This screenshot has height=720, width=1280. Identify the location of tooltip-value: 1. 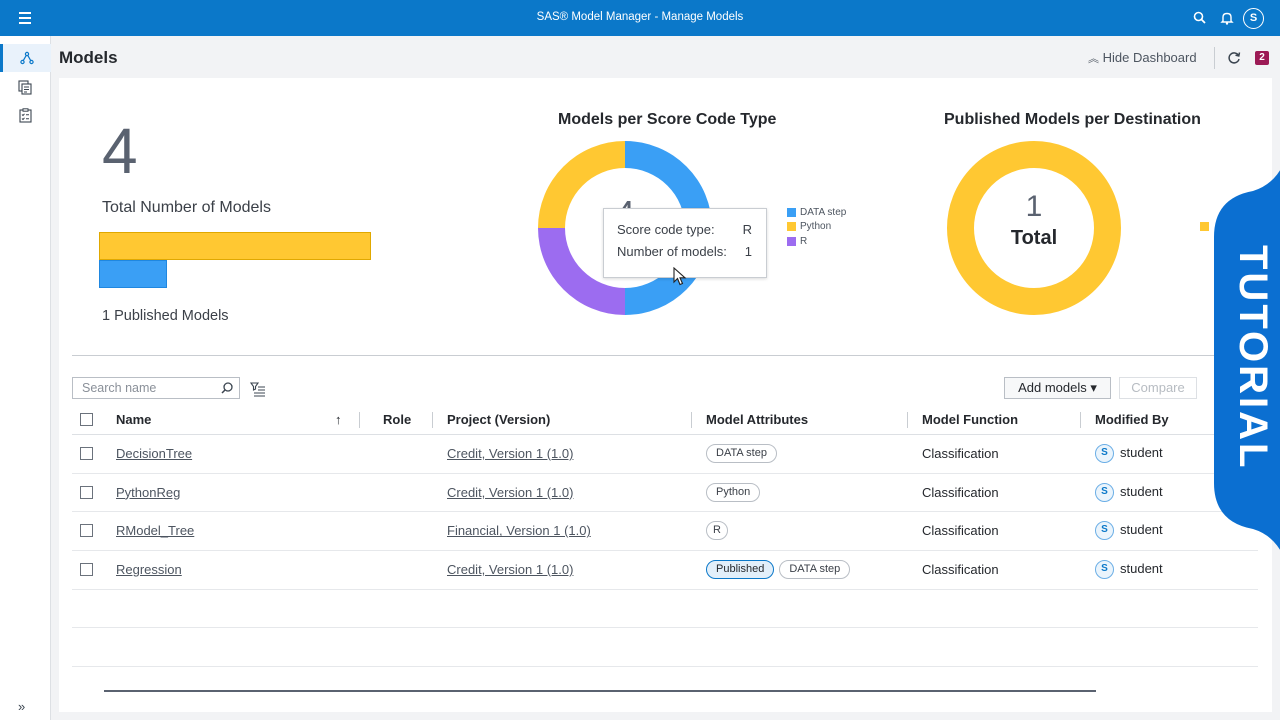
(748, 251).